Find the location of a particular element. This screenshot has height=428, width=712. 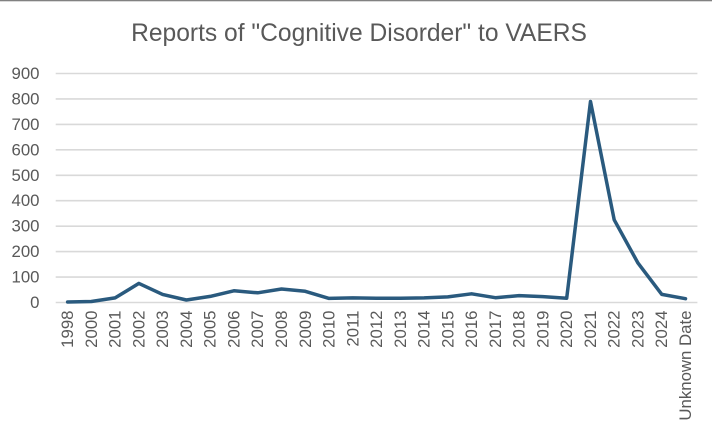

svg-text: Unknown Date is located at coordinates (685, 366).